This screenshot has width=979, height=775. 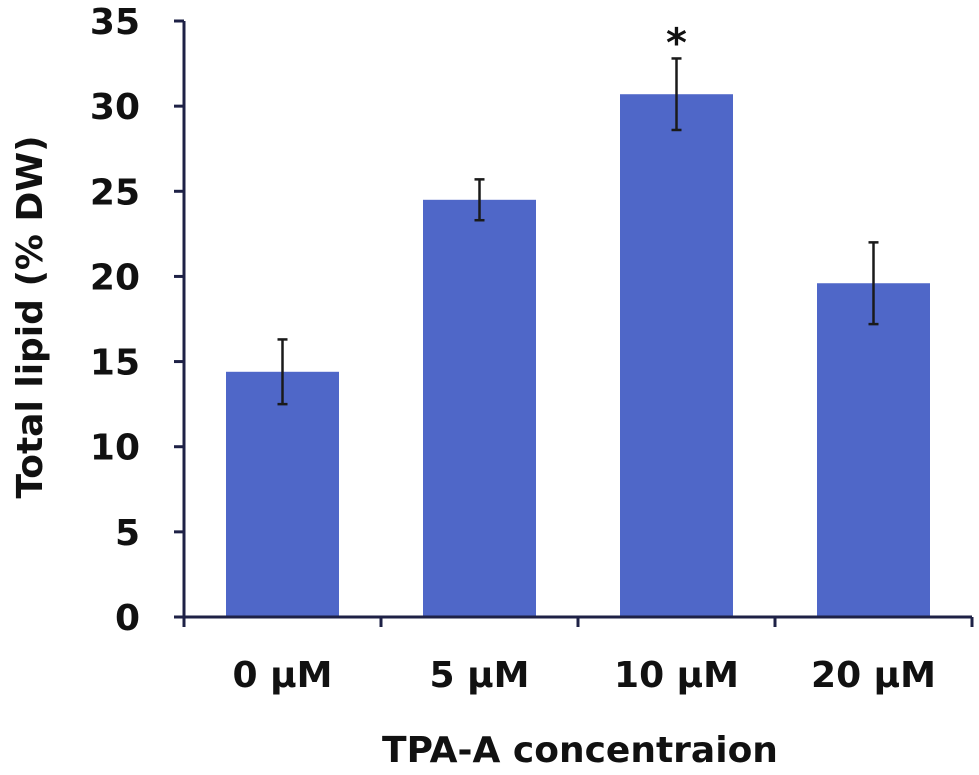 What do you see at coordinates (115, 22) in the screenshot?
I see `y-tick-label-7: 35` at bounding box center [115, 22].